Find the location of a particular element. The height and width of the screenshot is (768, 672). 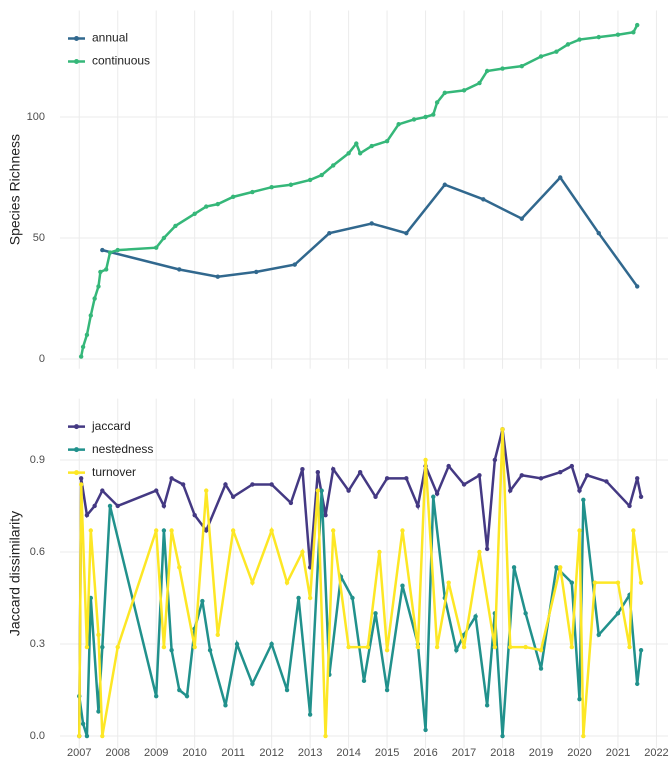

x-tick-label: 2008 is located at coordinates (117, 753).